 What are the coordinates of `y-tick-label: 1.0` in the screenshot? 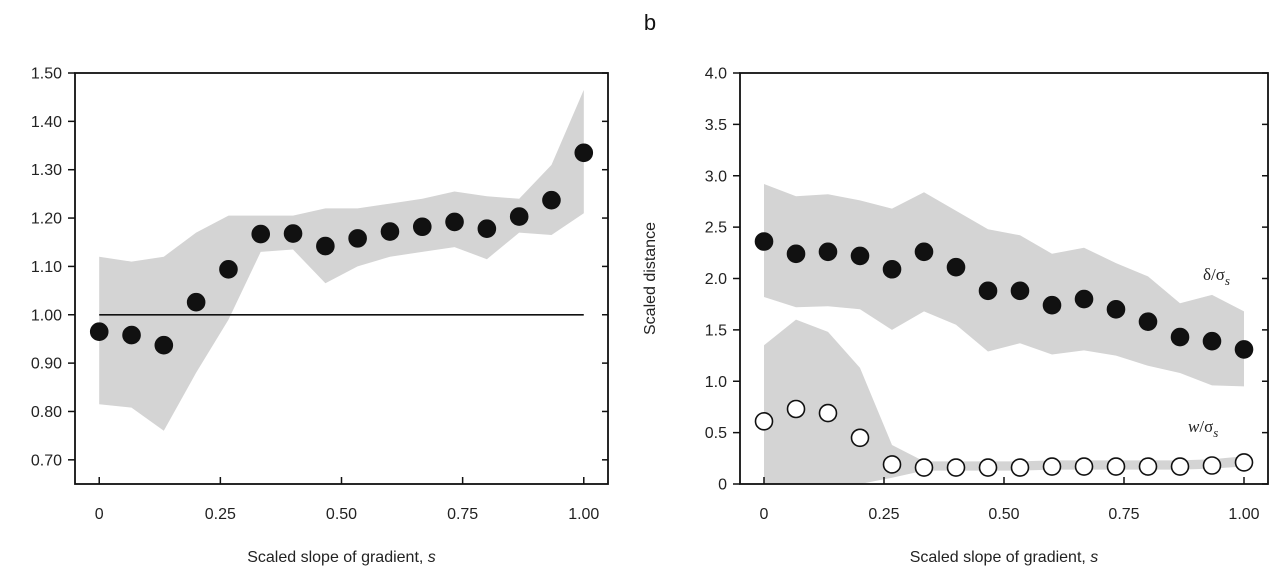 It's located at (716, 382).